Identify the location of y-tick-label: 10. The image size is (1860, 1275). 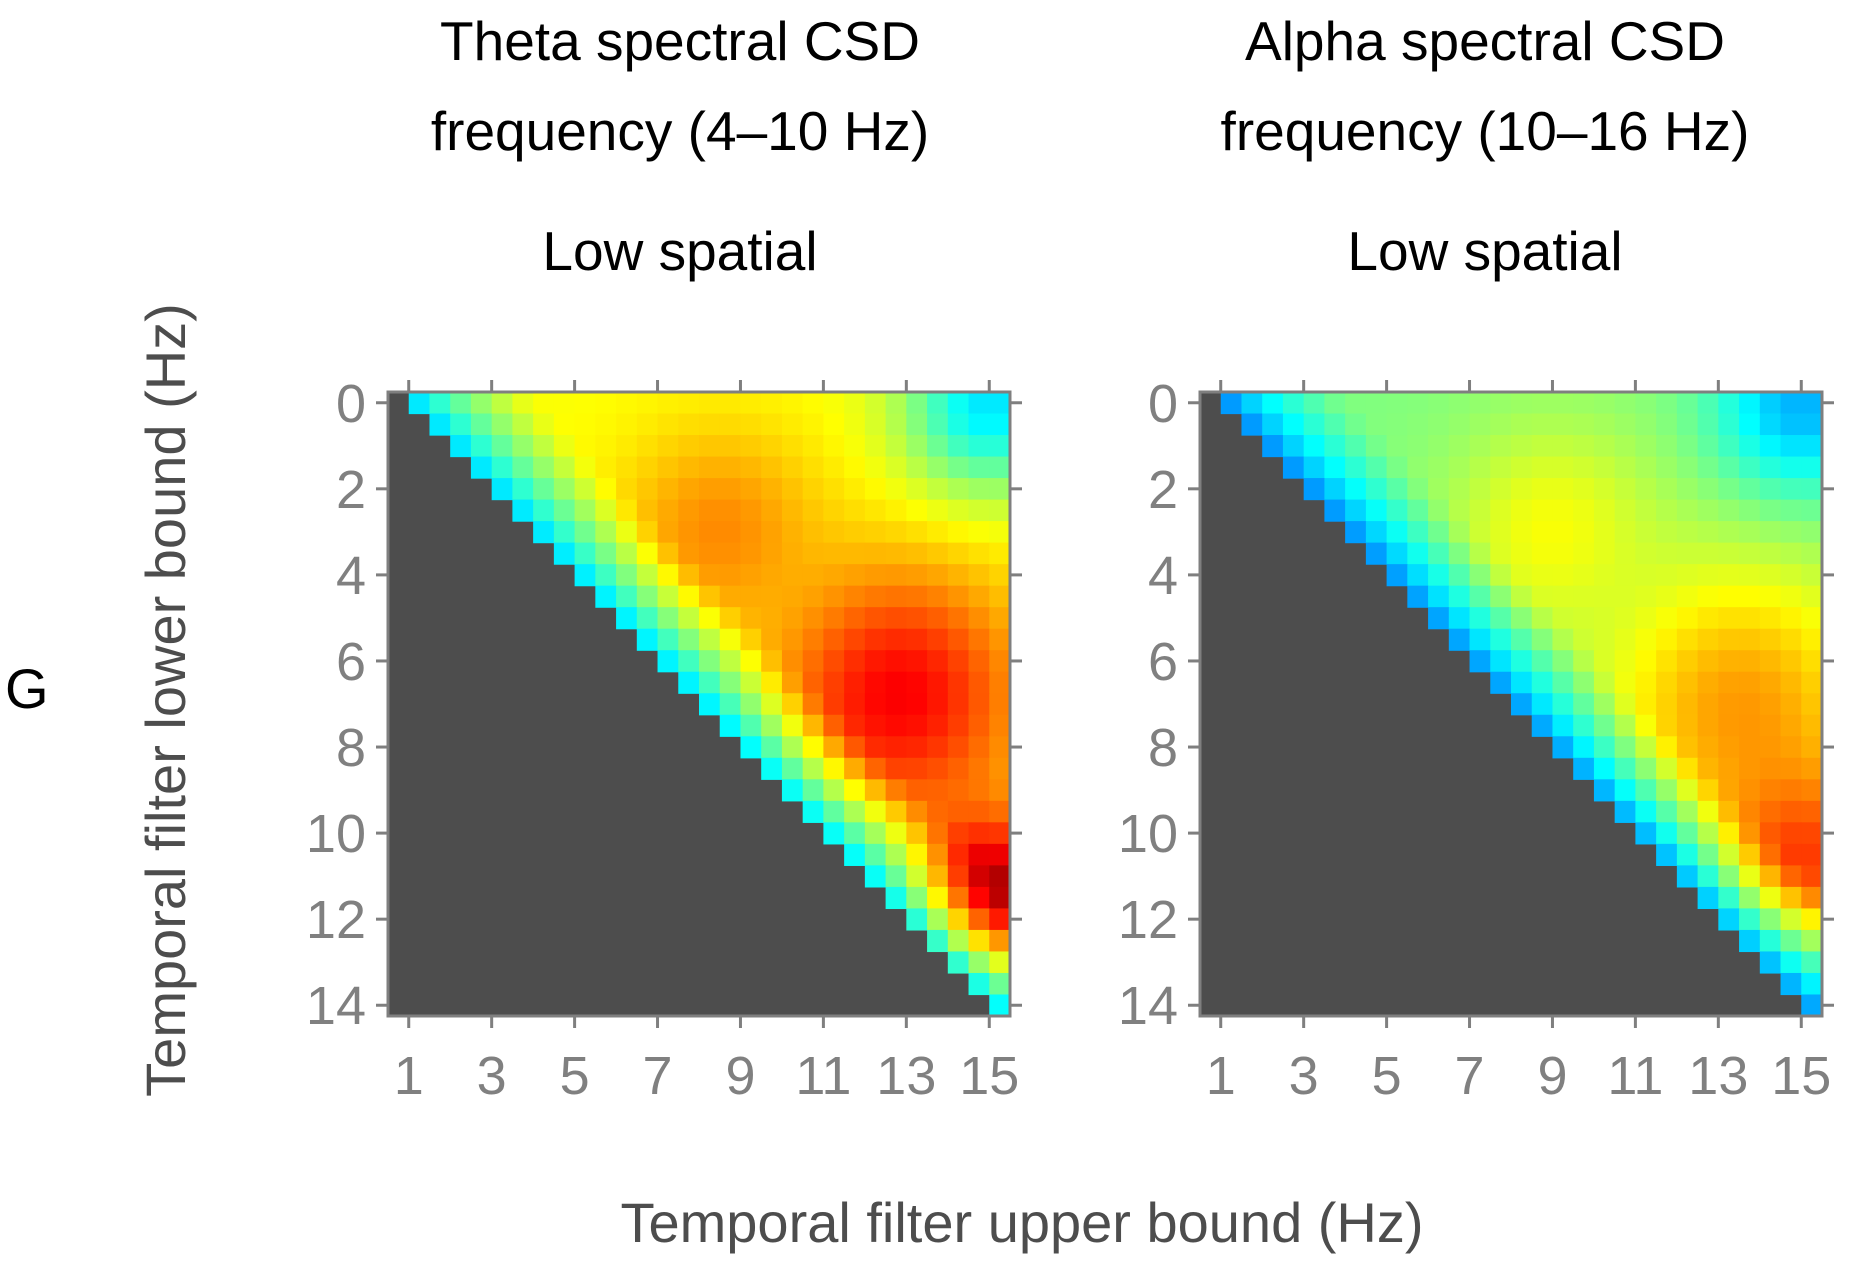
(336, 834).